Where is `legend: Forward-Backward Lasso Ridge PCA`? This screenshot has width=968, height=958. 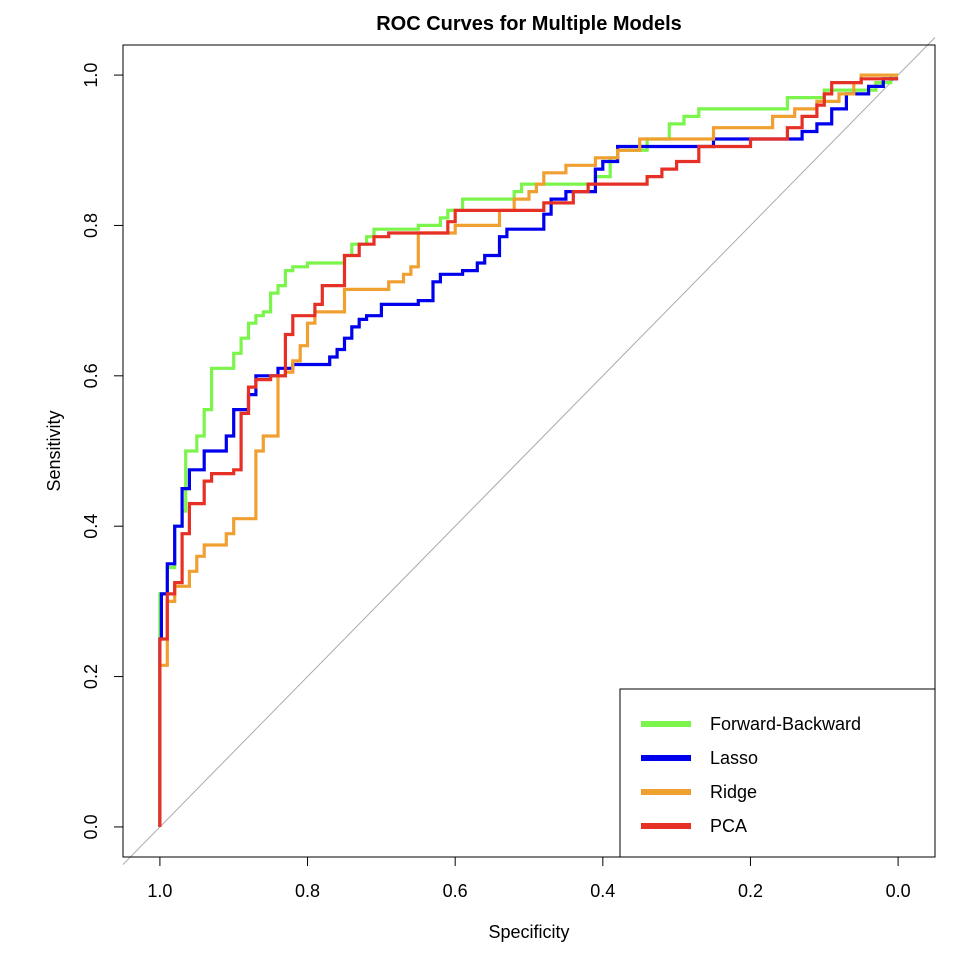 legend: Forward-Backward Lasso Ridge PCA is located at coordinates (777, 773).